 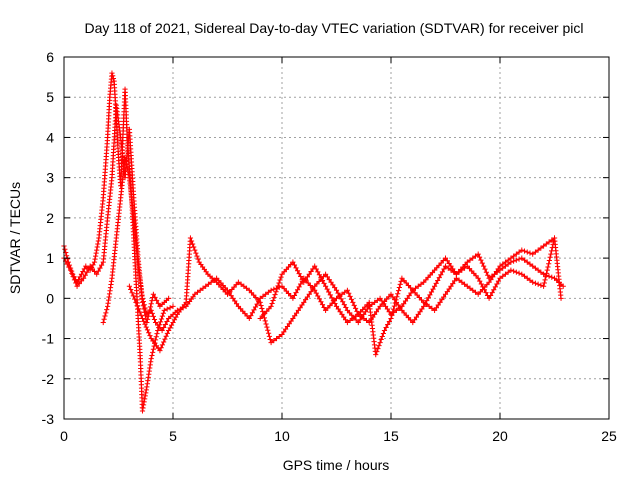 What do you see at coordinates (282, 436) in the screenshot?
I see `x-tick-label: 10` at bounding box center [282, 436].